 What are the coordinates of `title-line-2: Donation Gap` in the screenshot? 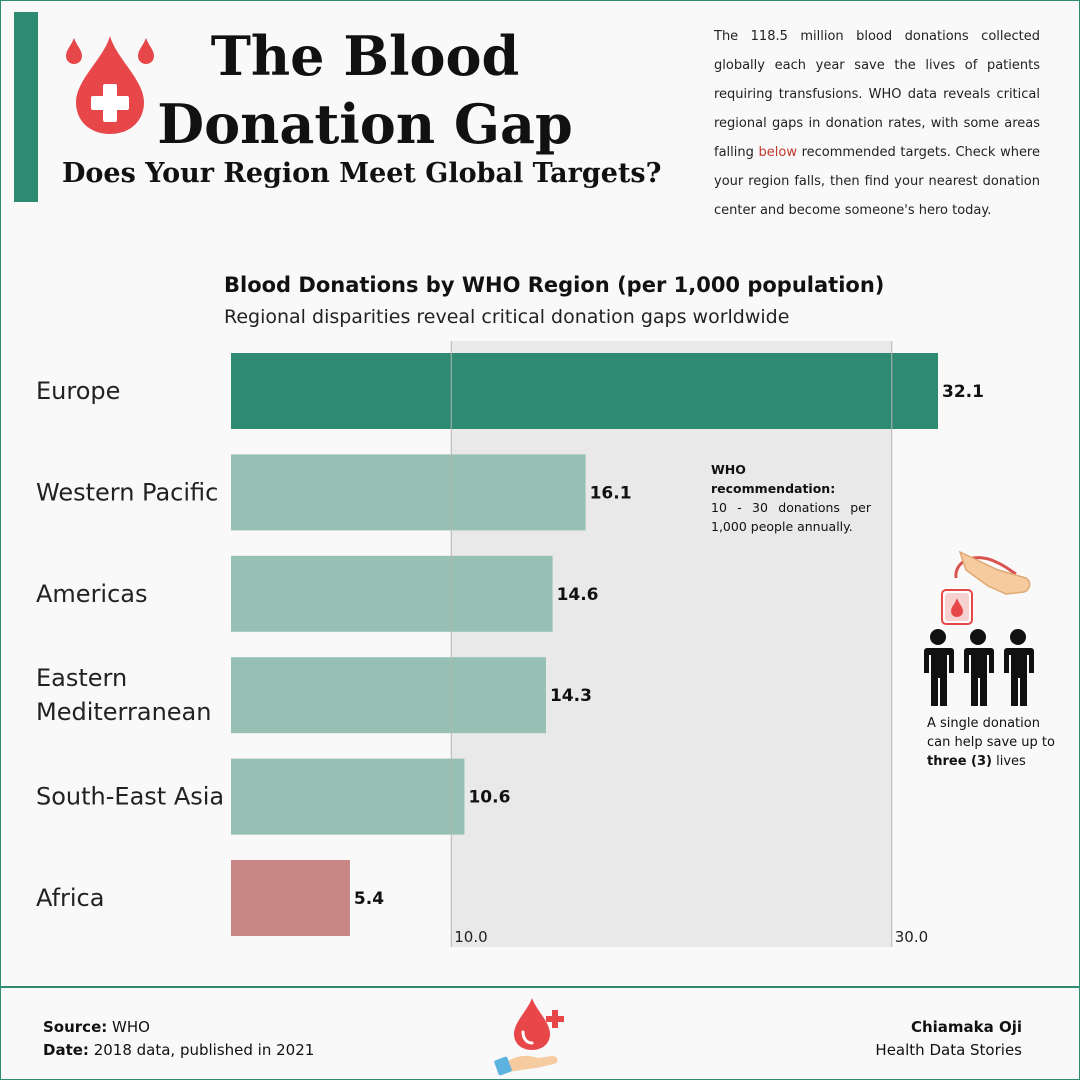 It's located at (365, 124).